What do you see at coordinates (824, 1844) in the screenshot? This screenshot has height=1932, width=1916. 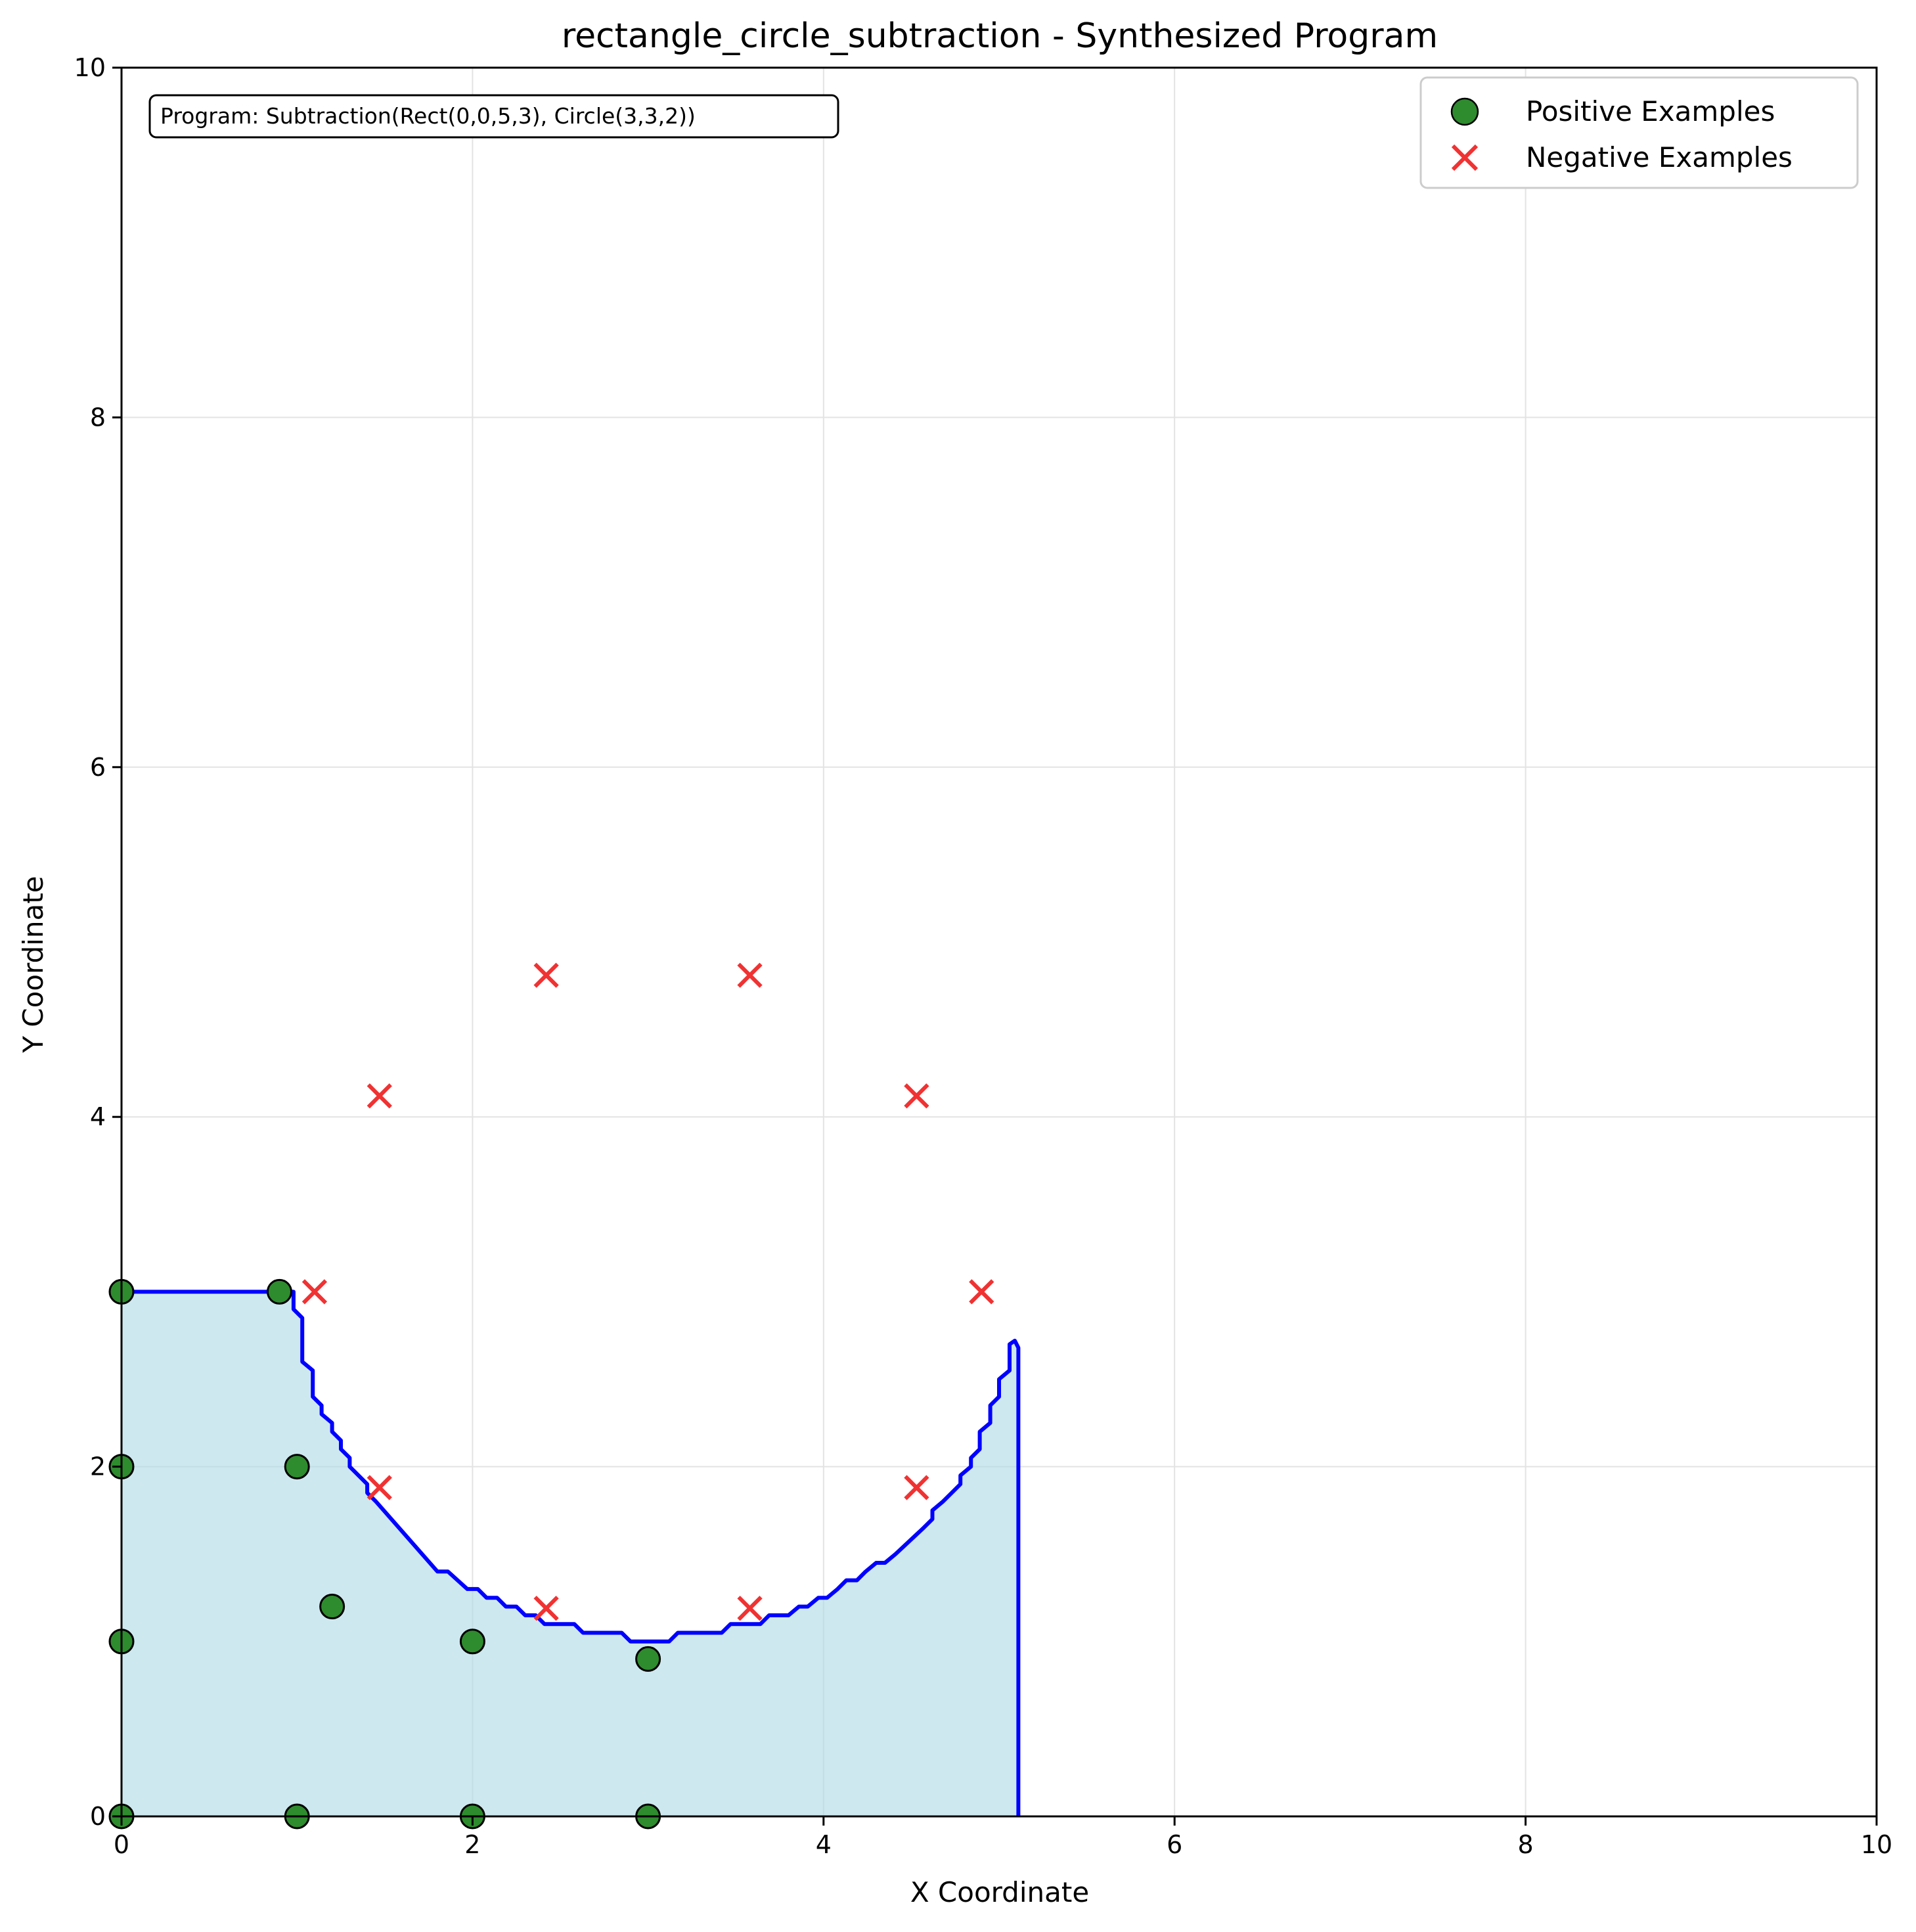 I see `x-tick-label: 4` at bounding box center [824, 1844].